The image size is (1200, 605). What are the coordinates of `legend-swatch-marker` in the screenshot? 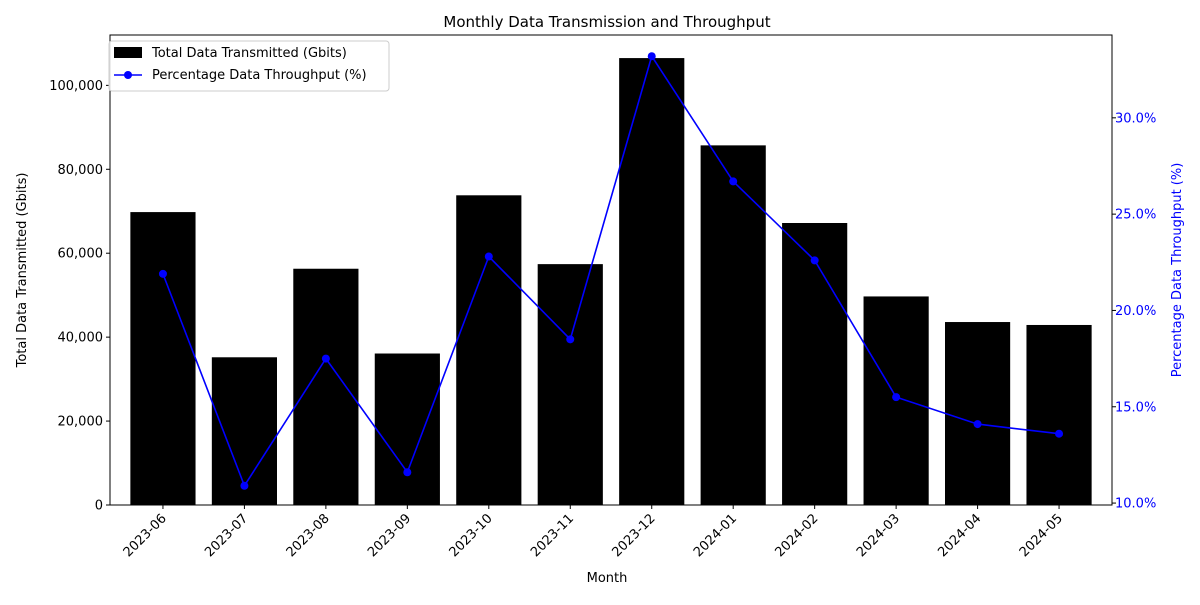 It's located at (128, 75).